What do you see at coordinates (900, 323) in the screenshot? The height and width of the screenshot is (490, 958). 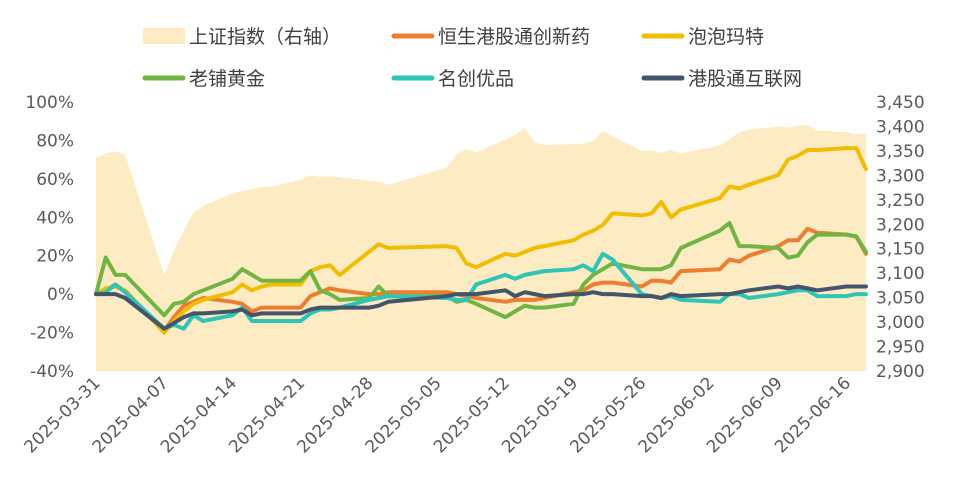 I see `right-axis-tick-label: 3,000` at bounding box center [900, 323].